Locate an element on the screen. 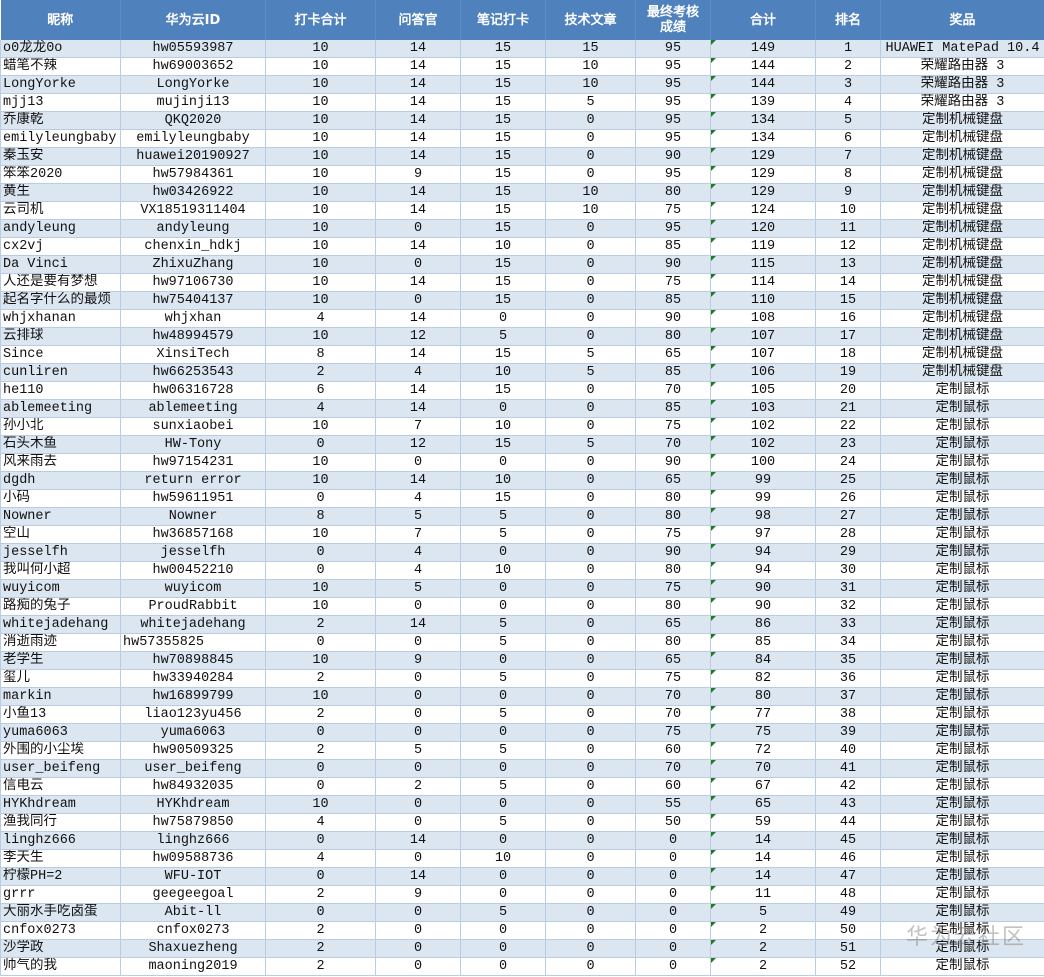 Image resolution: width=1044 pixels, height=977 pixels. cell-nickname: grrr is located at coordinates (60, 894).